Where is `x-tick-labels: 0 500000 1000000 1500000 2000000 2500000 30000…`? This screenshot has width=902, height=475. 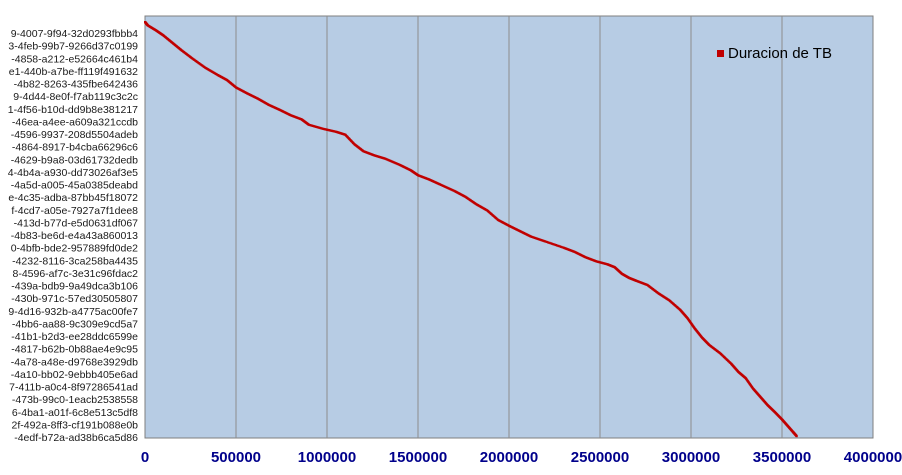
x-tick-labels: 0 500000 1000000 1500000 2000000 2500000 30000… is located at coordinates (521, 457).